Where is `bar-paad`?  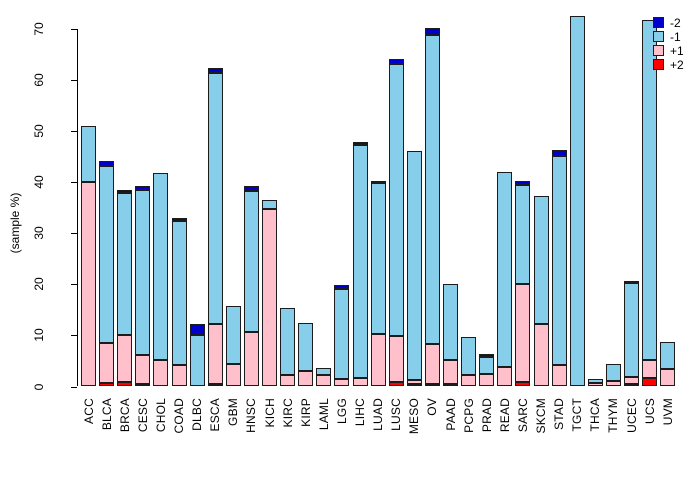
bar-paad is located at coordinates (450, 335).